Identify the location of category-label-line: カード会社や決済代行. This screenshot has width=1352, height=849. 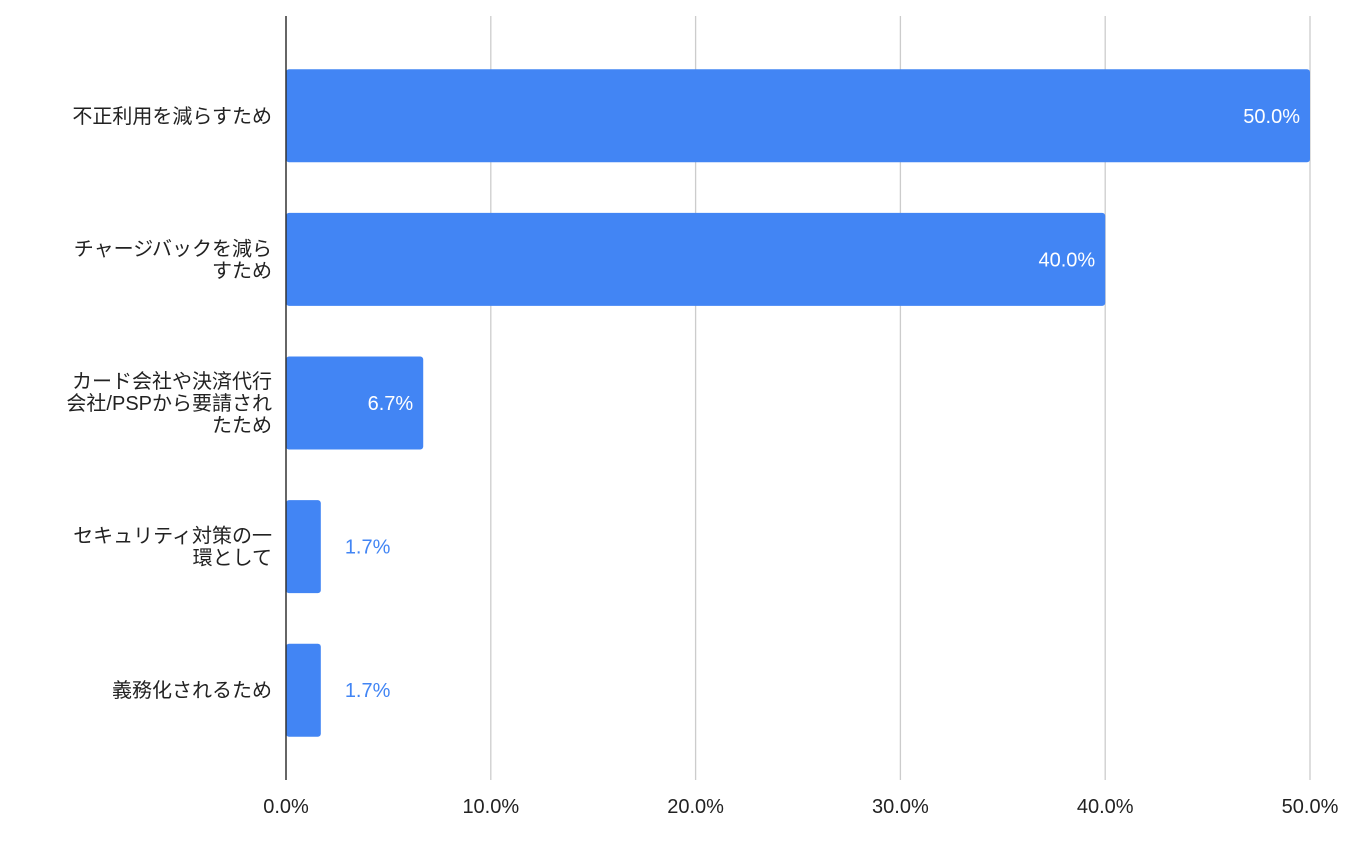
(172, 381).